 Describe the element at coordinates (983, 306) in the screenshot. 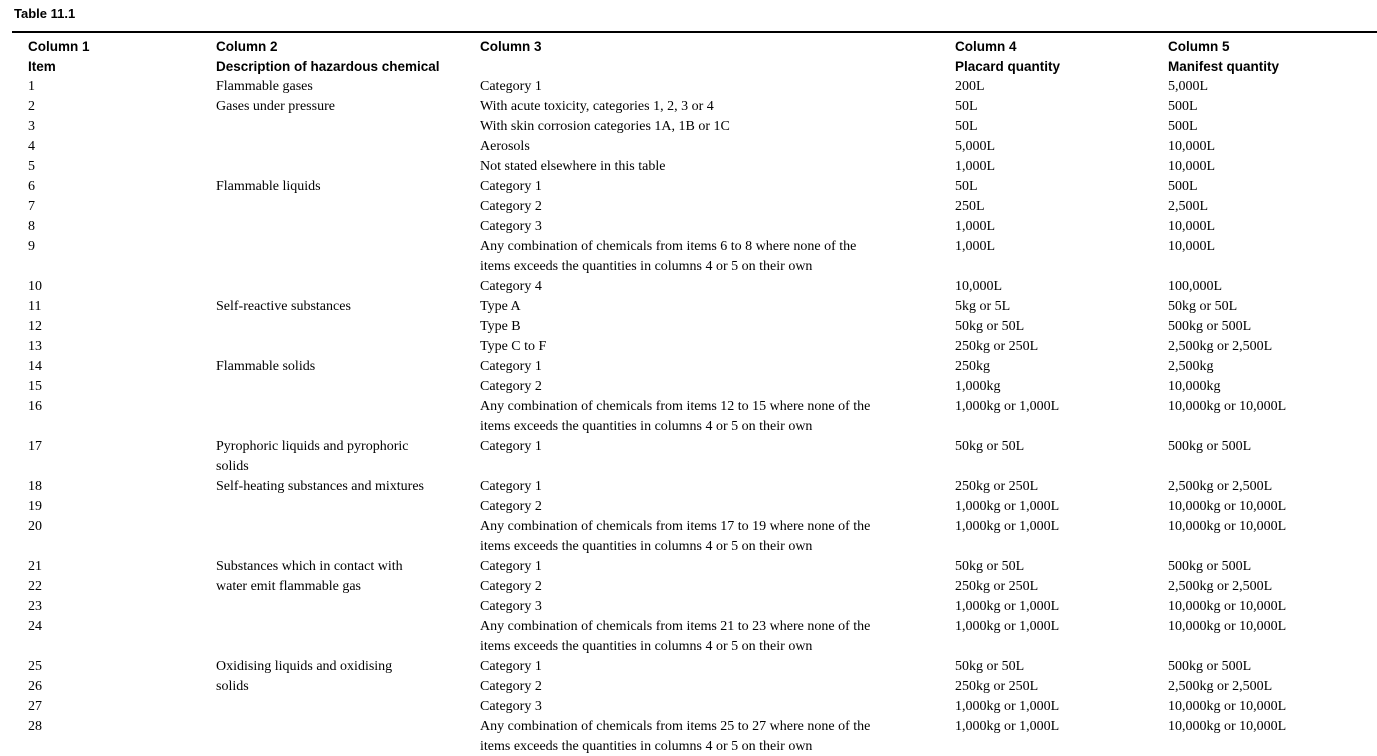

I see `cell-placard-quantity: 5kg or 5L` at that location.